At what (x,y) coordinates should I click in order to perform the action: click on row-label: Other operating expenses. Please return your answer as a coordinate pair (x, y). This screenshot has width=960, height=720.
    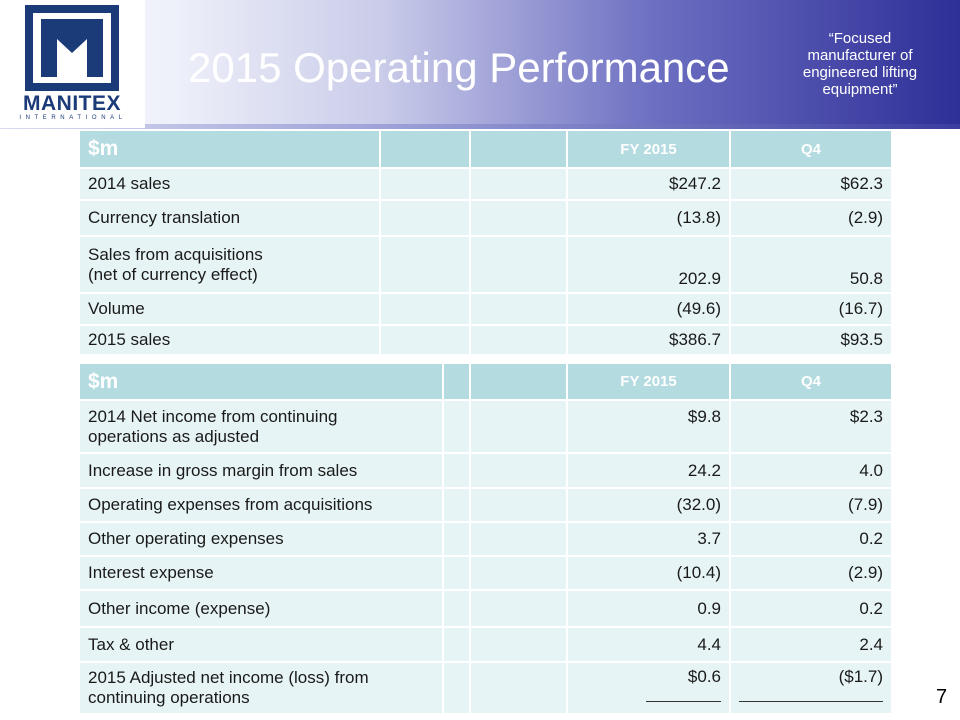
    Looking at the image, I should click on (262, 539).